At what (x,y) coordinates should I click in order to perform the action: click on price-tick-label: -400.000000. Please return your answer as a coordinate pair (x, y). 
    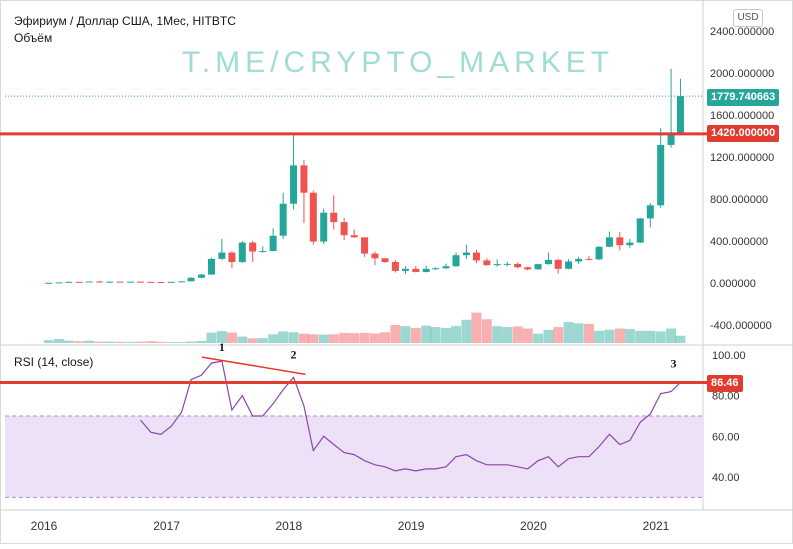
    Looking at the image, I should click on (741, 326).